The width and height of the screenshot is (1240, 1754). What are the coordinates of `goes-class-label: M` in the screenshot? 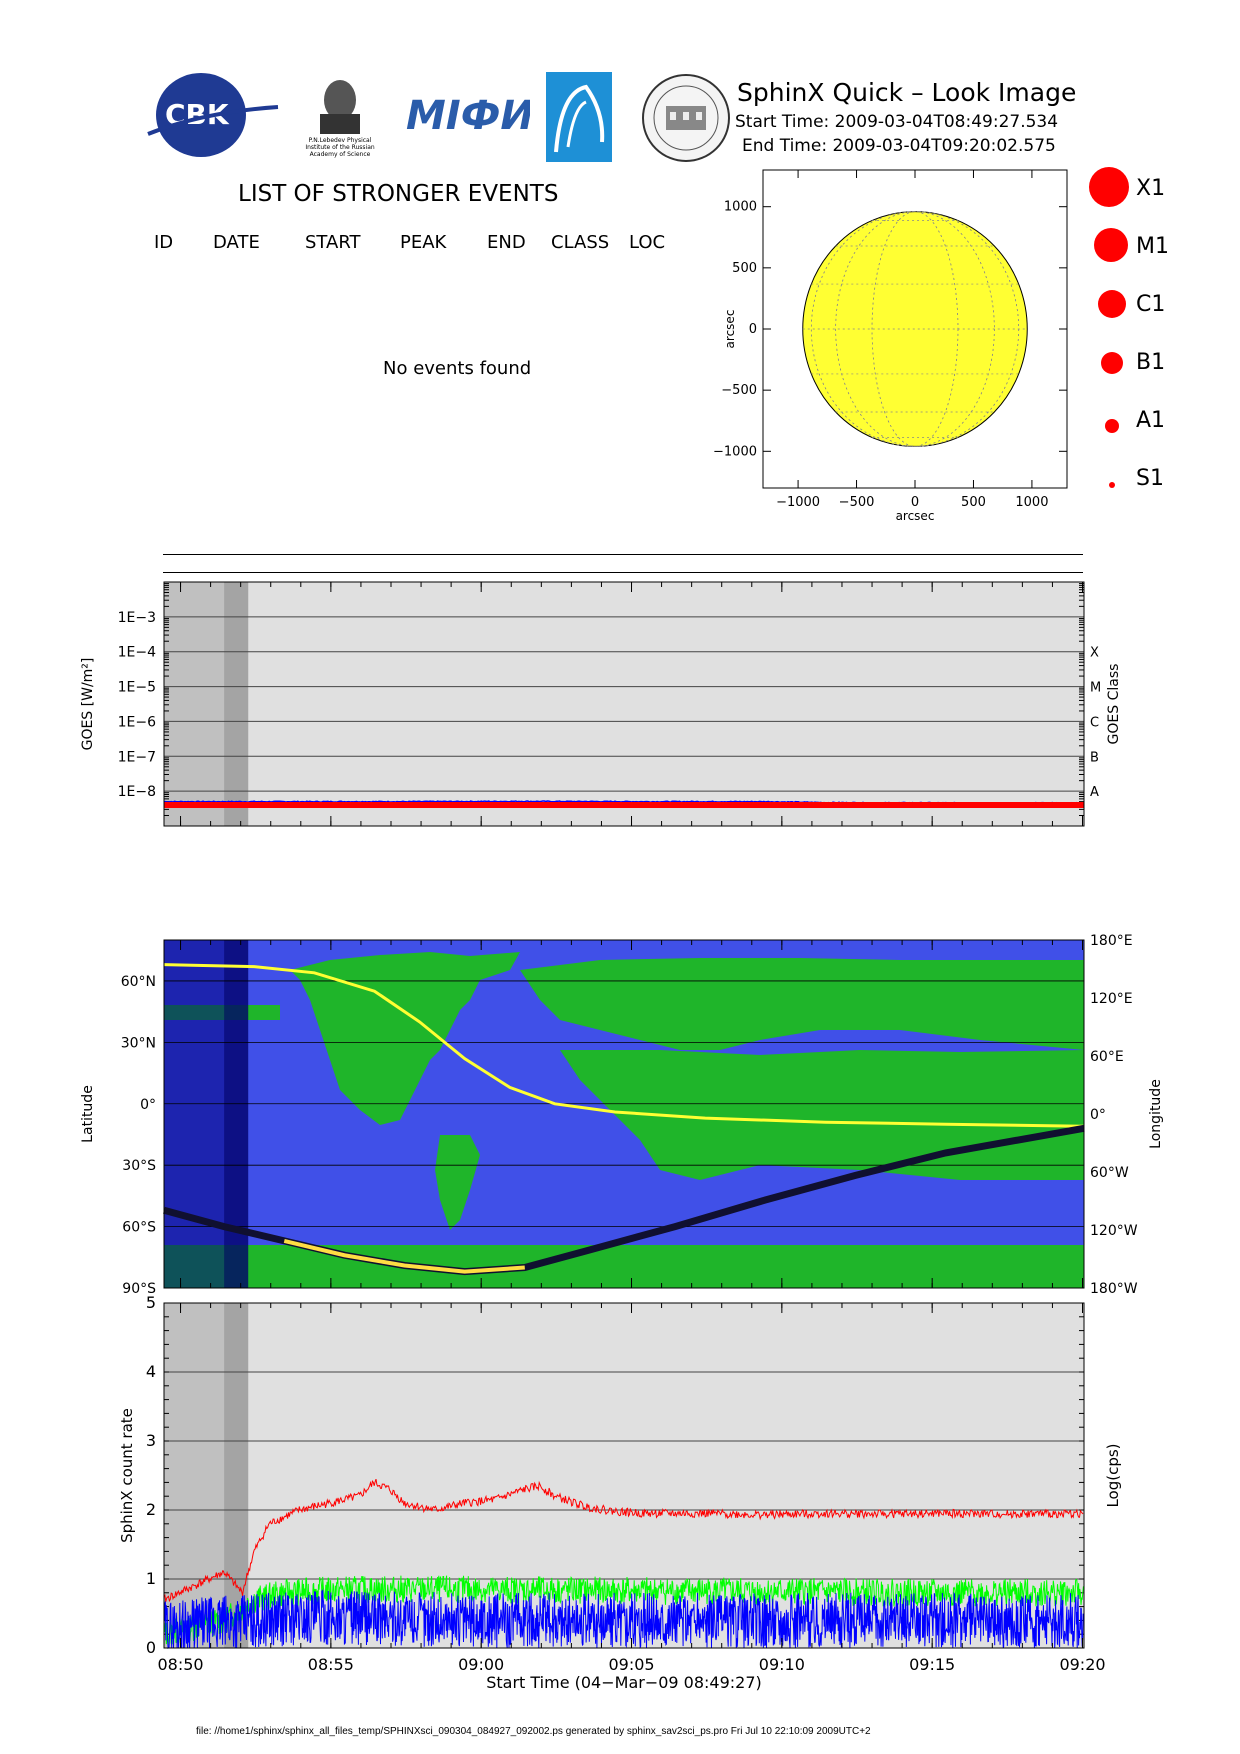 It's located at (1095, 688).